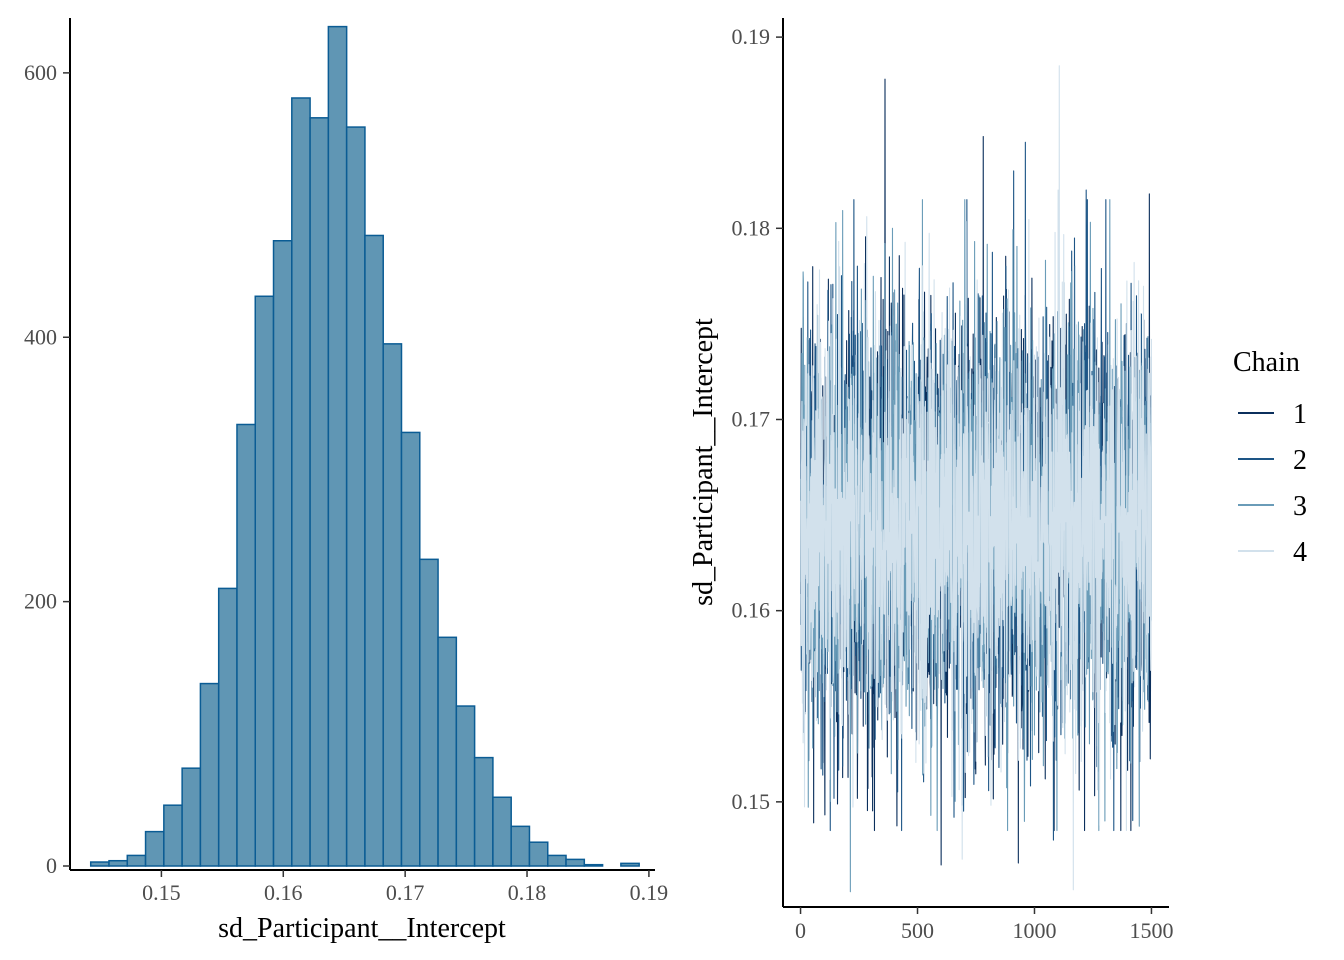 The width and height of the screenshot is (1344, 960). I want to click on histogram-x-ticks: 0.15 0.16 0.17 0.18 0.19, so click(405, 887).